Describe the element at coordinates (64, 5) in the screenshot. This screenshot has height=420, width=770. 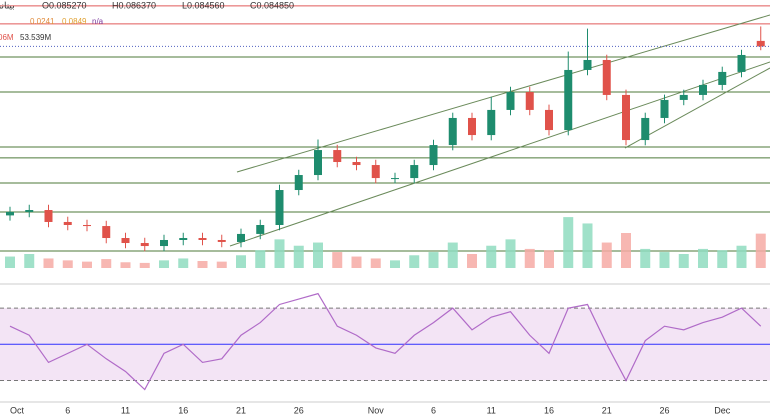
I see `ohlc-o: O0.085270` at that location.